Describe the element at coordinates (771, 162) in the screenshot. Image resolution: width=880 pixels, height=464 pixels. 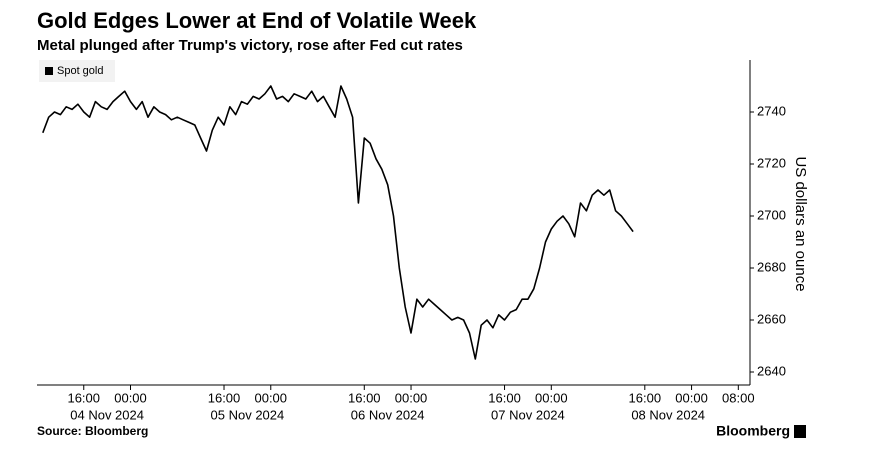
I see `y-tick-label: 2720` at that location.